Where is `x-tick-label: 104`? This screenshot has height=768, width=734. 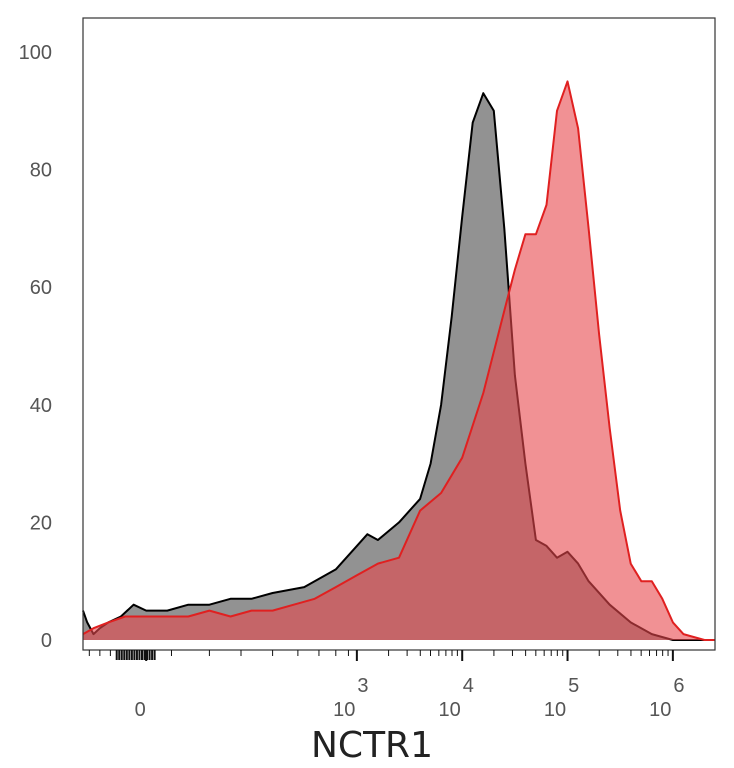 x-tick-label: 104 is located at coordinates (456, 698).